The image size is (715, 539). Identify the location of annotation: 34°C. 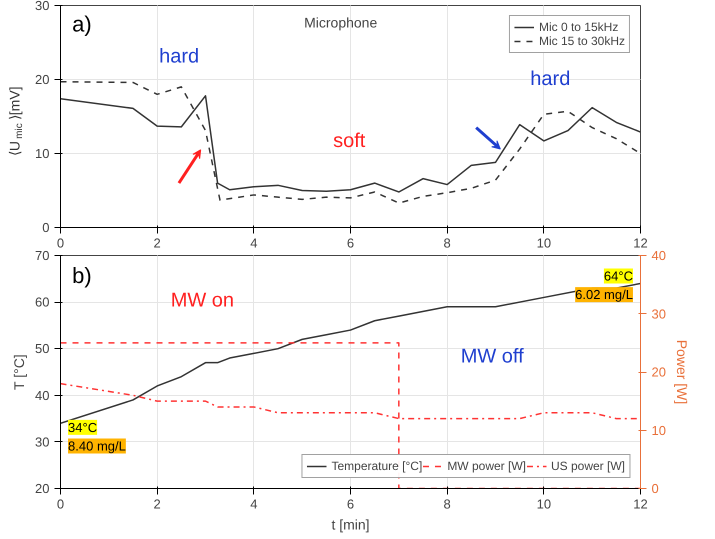
(83, 427).